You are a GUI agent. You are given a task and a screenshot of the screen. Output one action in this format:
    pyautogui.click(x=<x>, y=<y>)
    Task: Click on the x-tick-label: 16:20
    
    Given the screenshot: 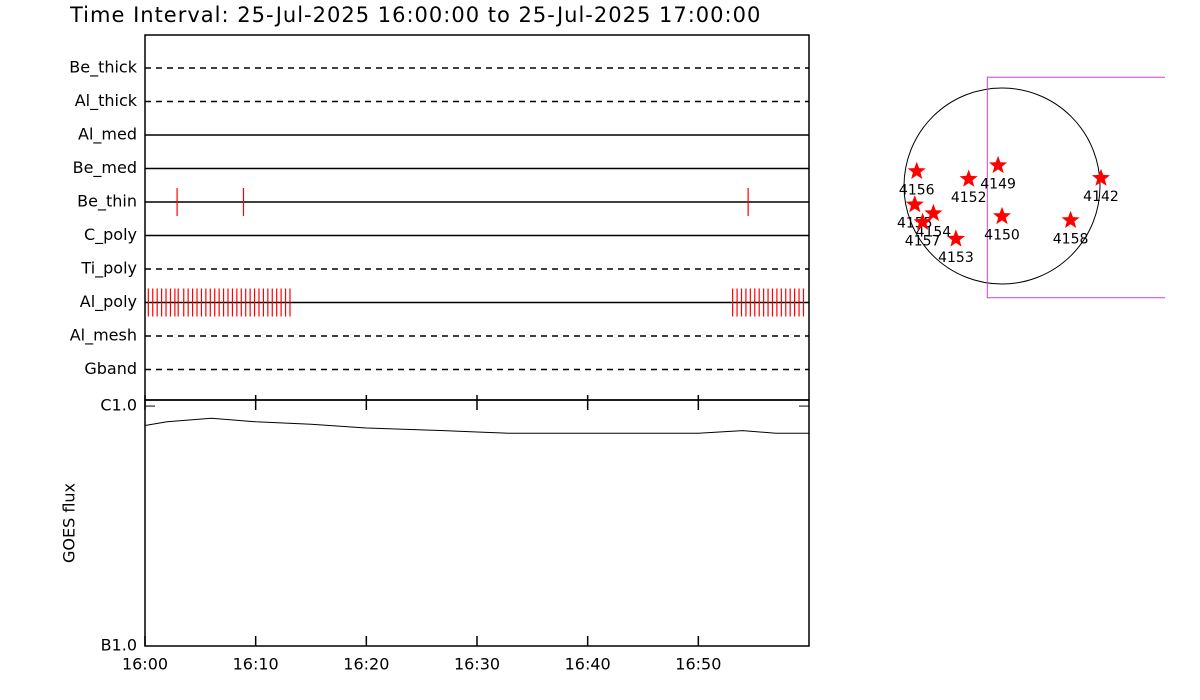 What is the action you would take?
    pyautogui.click(x=366, y=664)
    